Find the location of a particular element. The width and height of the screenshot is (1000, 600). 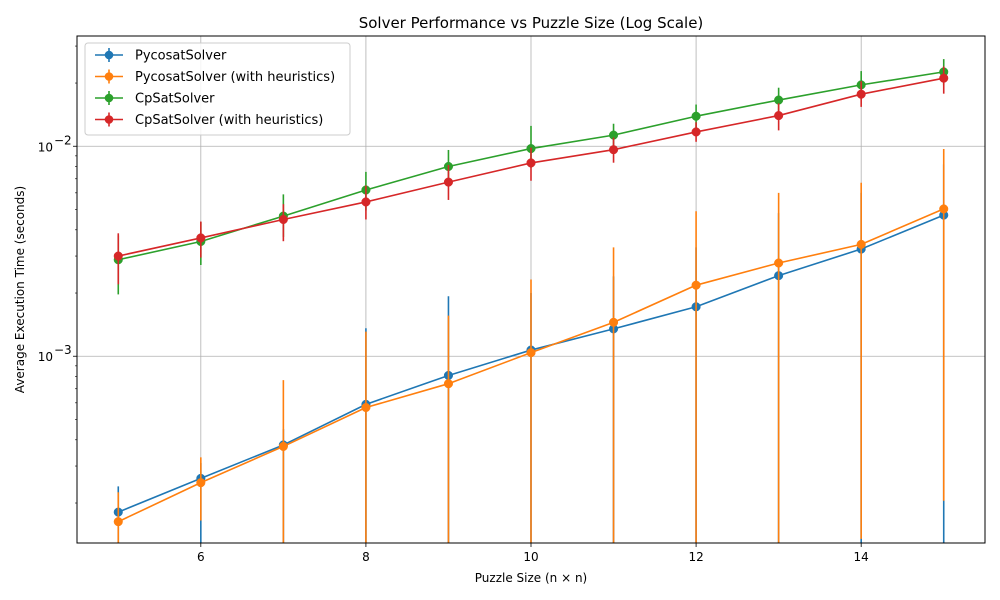

legend-label: PycosatSolver is located at coordinates (181, 56).